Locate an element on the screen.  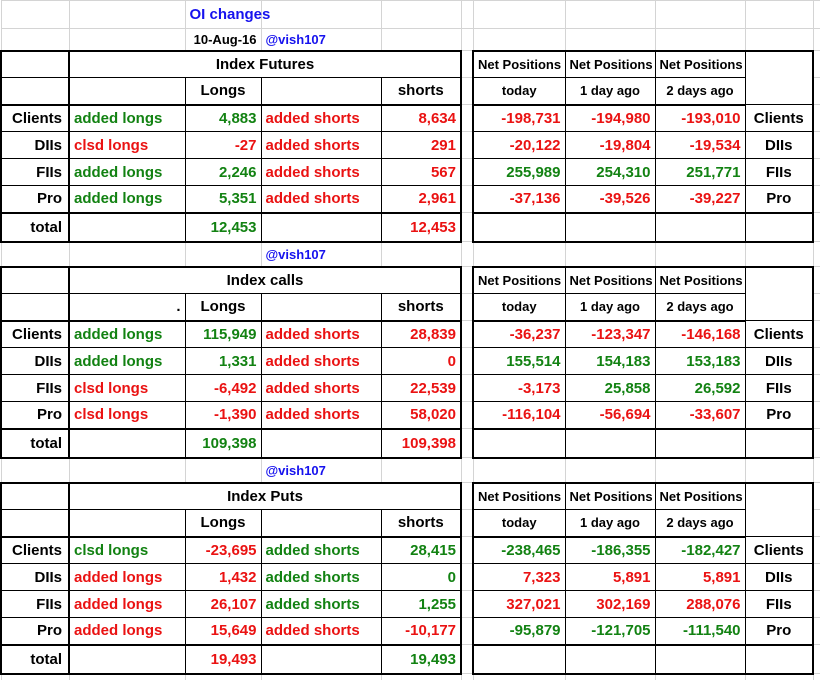
net-value-cell: -111,540 is located at coordinates (700, 631).